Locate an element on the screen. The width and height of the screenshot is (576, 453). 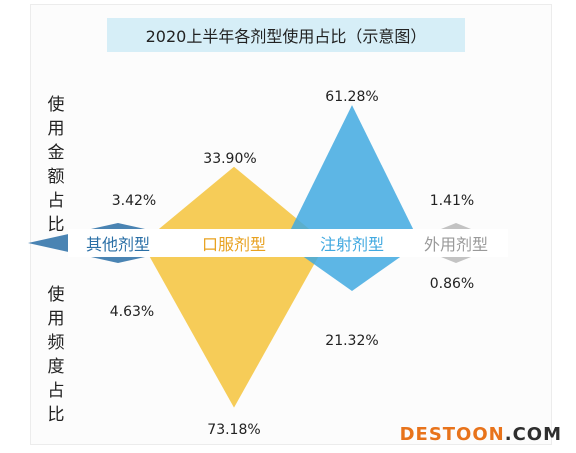
watermark-suffix: .COM is located at coordinates (533, 434).